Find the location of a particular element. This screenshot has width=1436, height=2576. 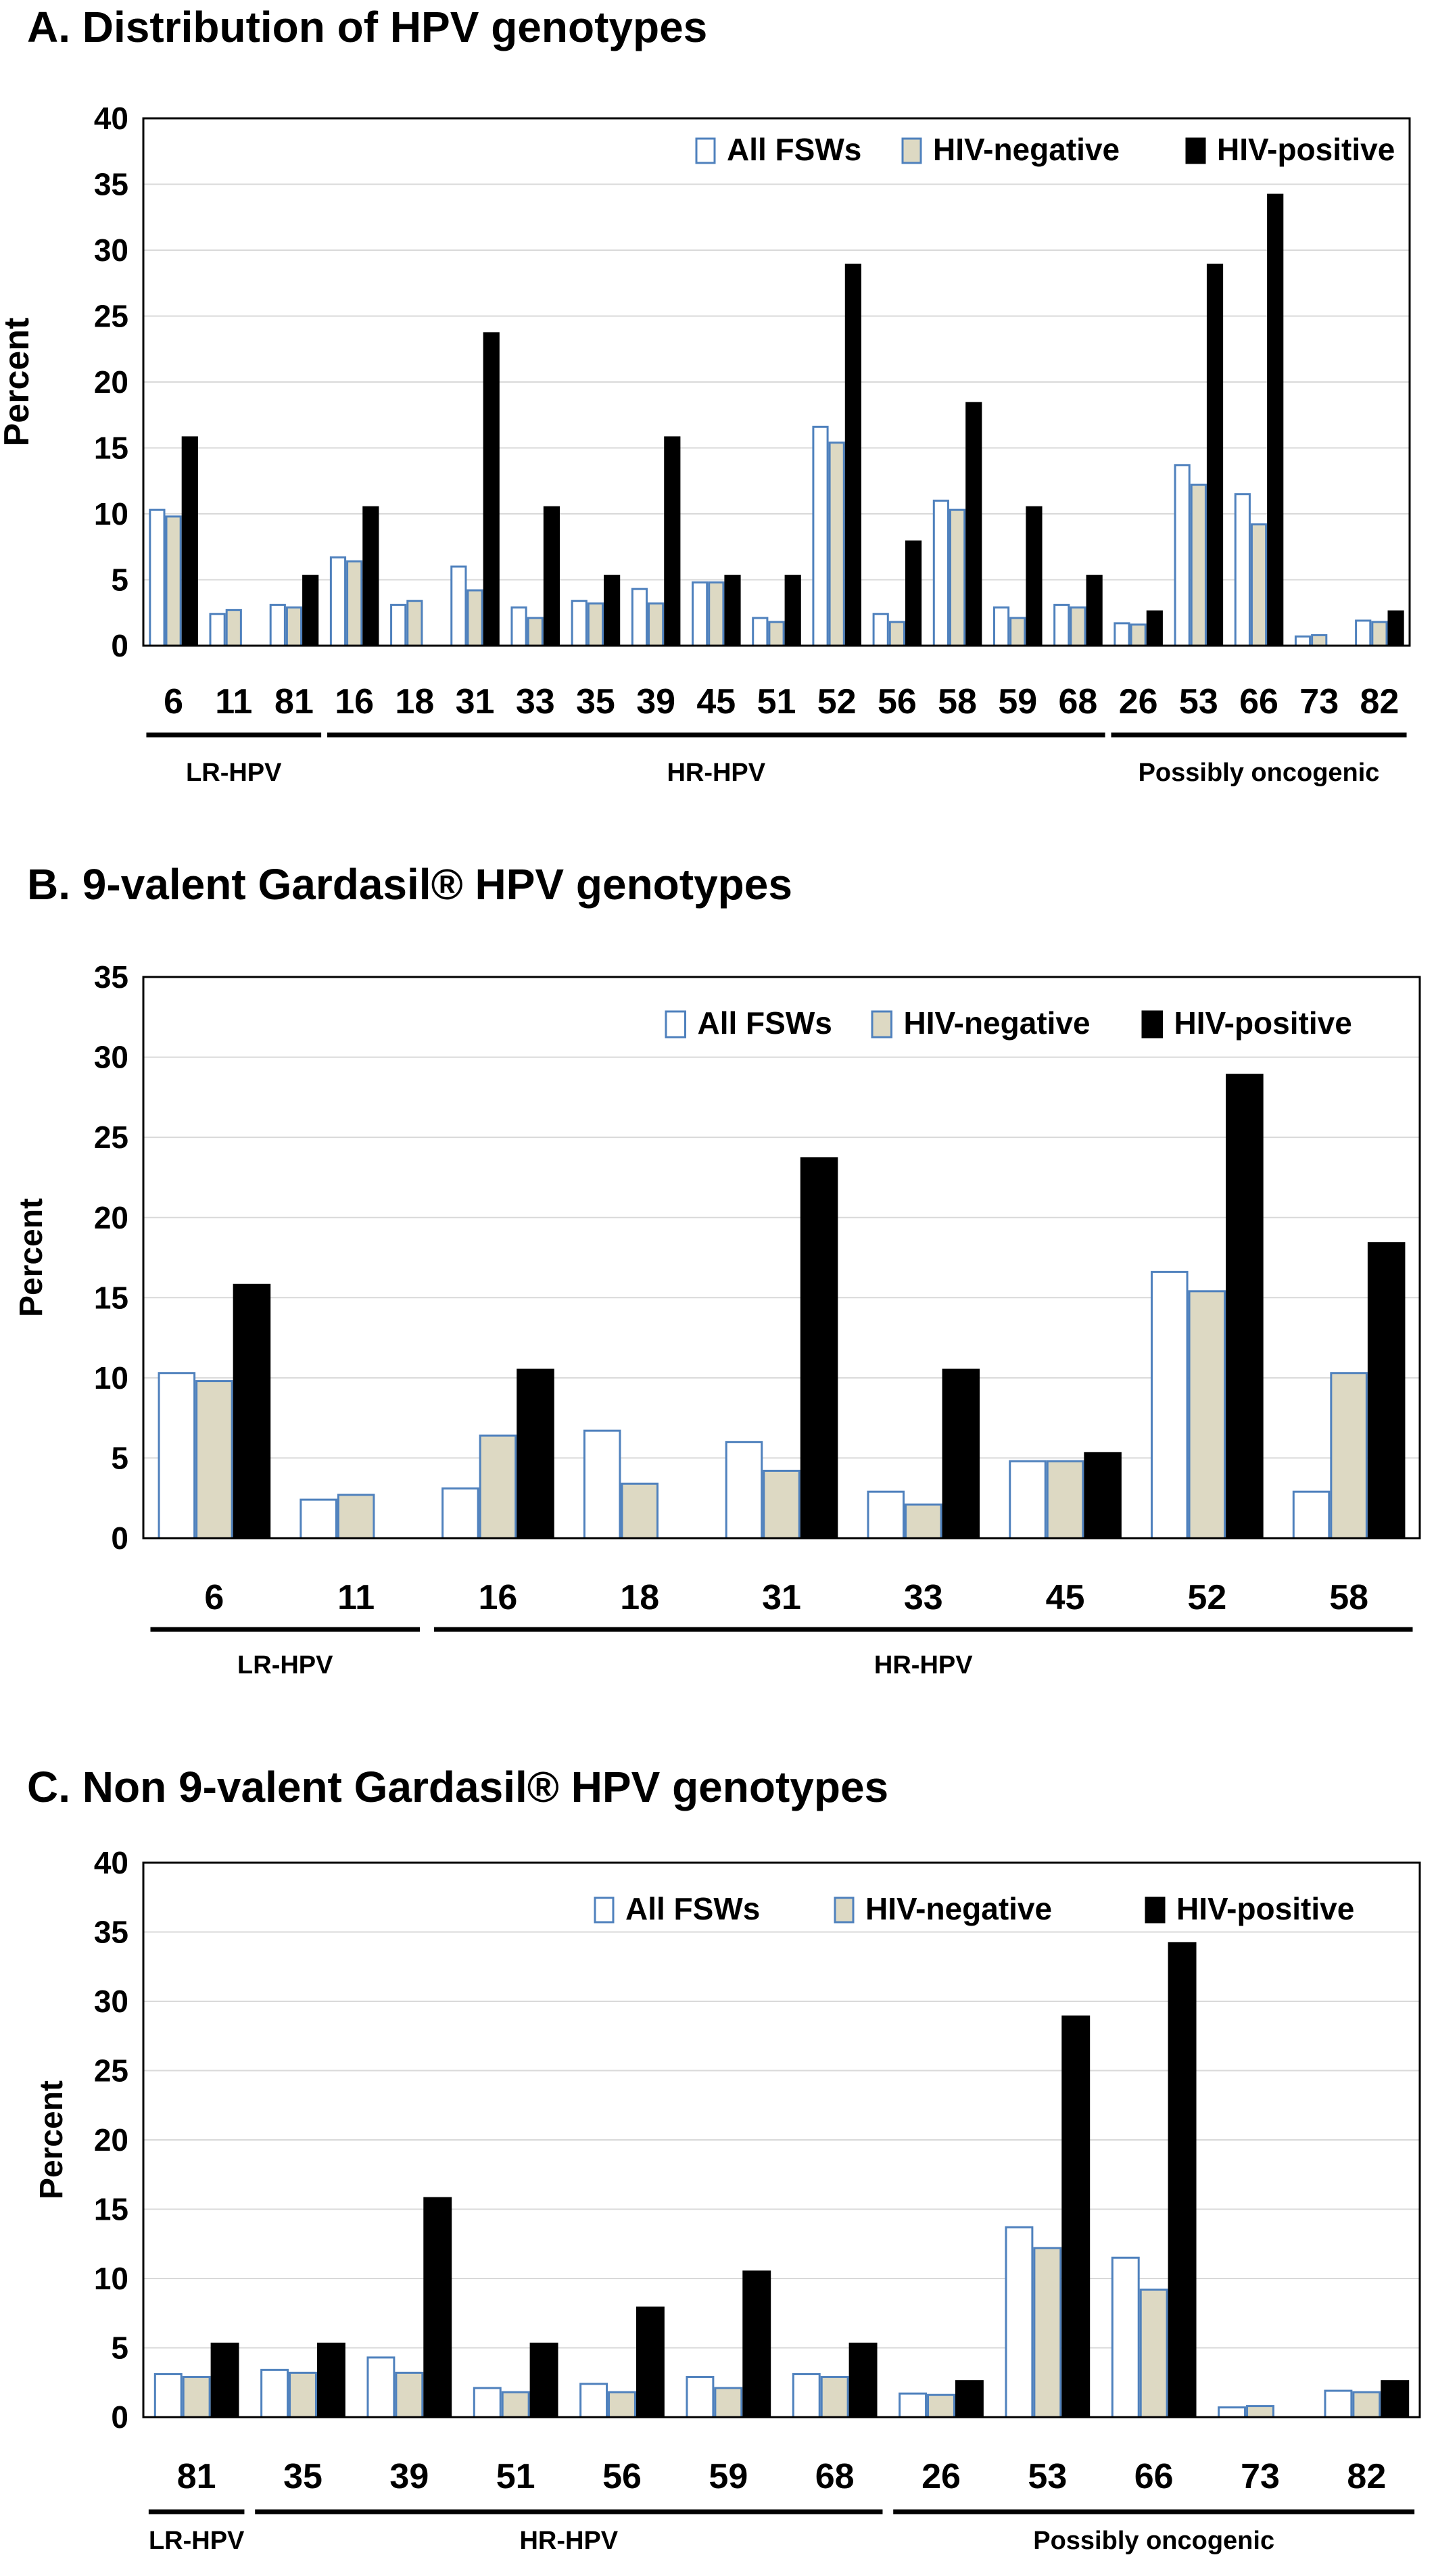

chart-c-legend-swatch-hiv-negative is located at coordinates (844, 1910).